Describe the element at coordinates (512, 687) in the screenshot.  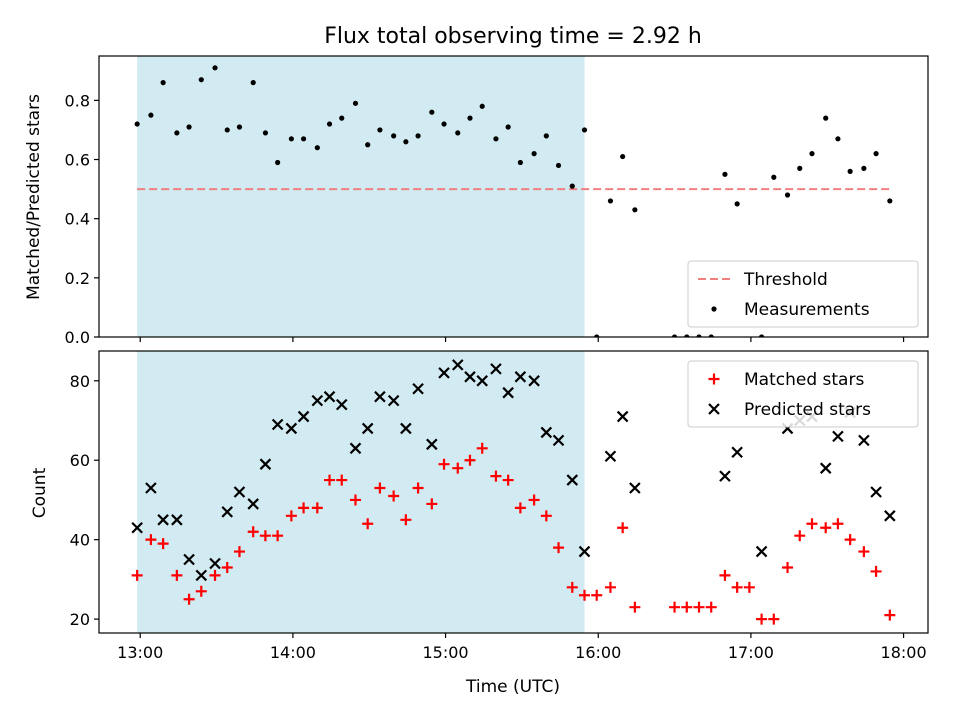
I see `x-axis-label: Time (UTC)` at that location.